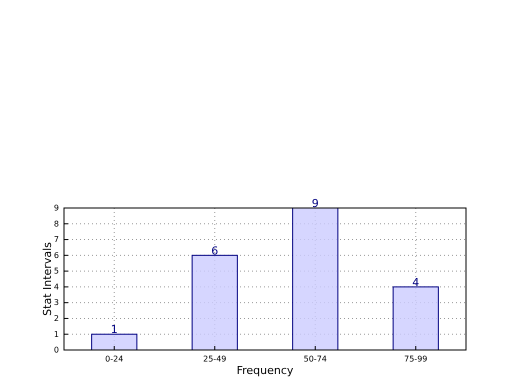 This screenshot has height=390, width=520. Describe the element at coordinates (214, 359) in the screenshot. I see `x-tick-label: 25-49` at that location.